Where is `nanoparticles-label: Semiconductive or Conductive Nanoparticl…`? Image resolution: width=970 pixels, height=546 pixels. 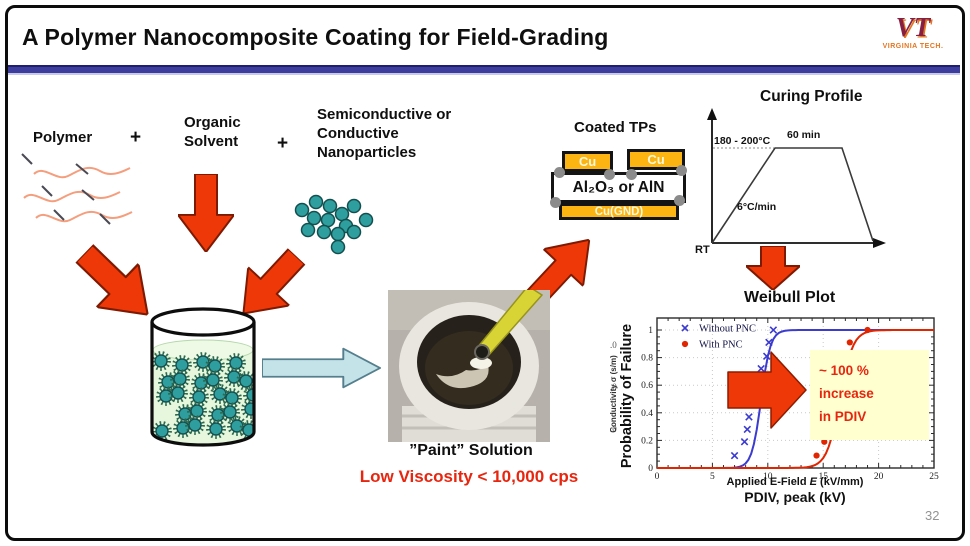 nanoparticles-label: Semiconductive or Conductive Nanoparticl… is located at coordinates (384, 133).